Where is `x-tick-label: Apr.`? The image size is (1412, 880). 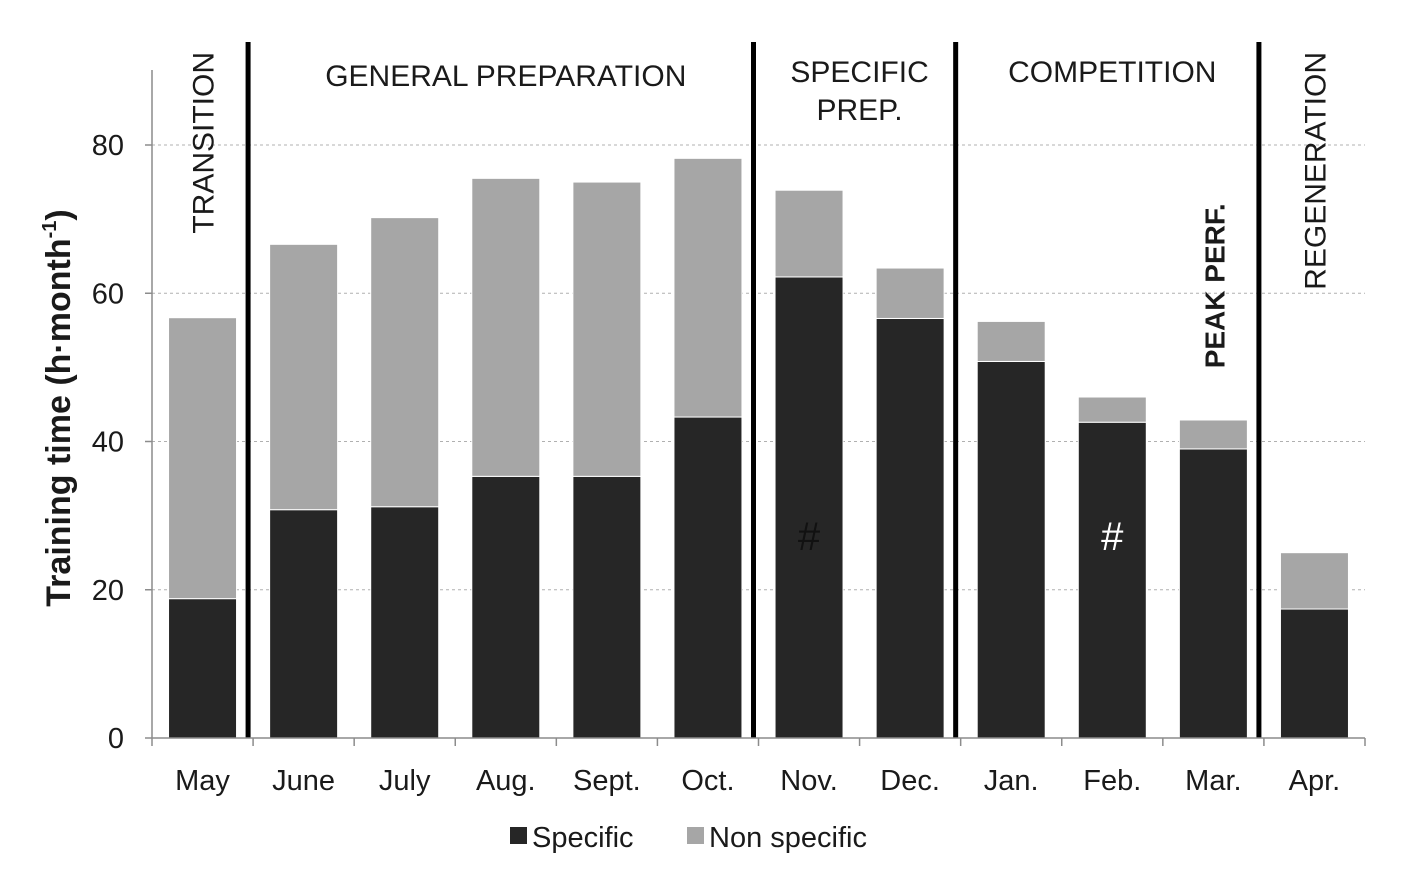 x-tick-label: Apr. is located at coordinates (1315, 781).